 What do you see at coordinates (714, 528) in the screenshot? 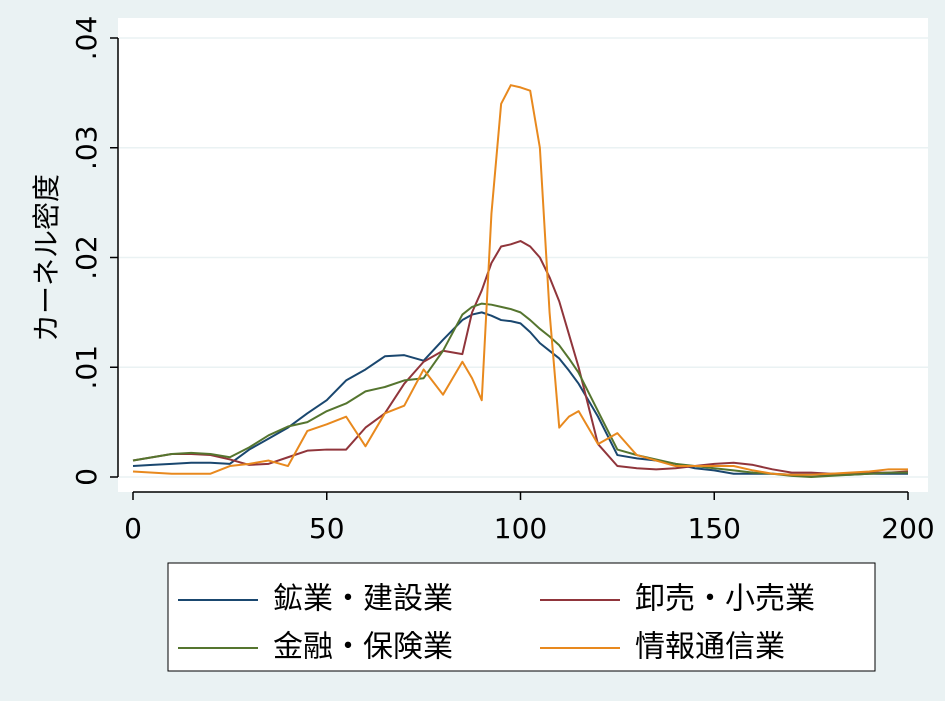
I see `x-tick-label: 150` at bounding box center [714, 528].